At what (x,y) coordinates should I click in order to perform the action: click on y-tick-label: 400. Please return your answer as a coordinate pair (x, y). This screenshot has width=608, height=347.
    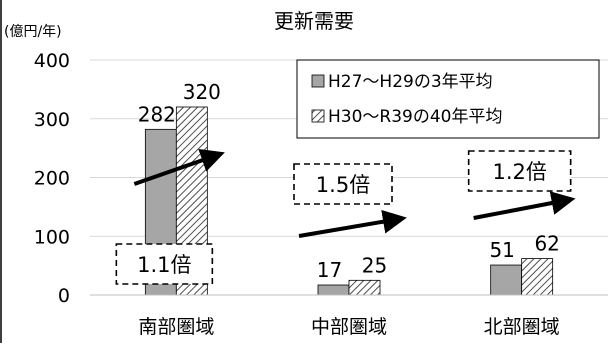
    Looking at the image, I should click on (52, 61).